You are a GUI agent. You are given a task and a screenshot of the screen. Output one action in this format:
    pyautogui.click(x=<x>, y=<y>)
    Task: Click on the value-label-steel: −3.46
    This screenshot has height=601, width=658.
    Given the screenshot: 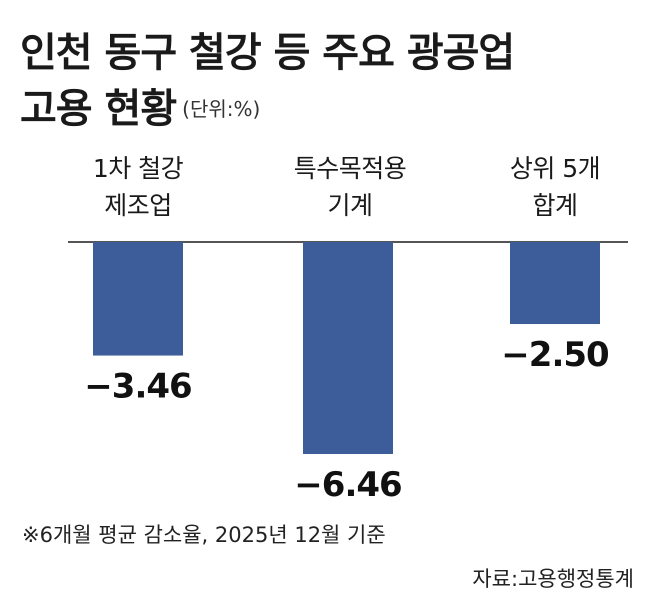 What is the action you would take?
    pyautogui.click(x=137, y=387)
    